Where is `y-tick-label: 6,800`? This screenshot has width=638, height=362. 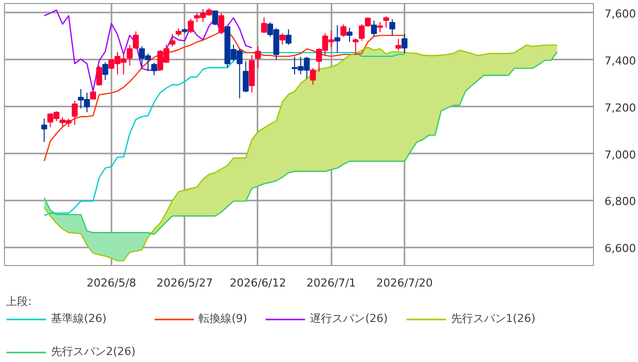
y-tick-label: 6,800 is located at coordinates (620, 201).